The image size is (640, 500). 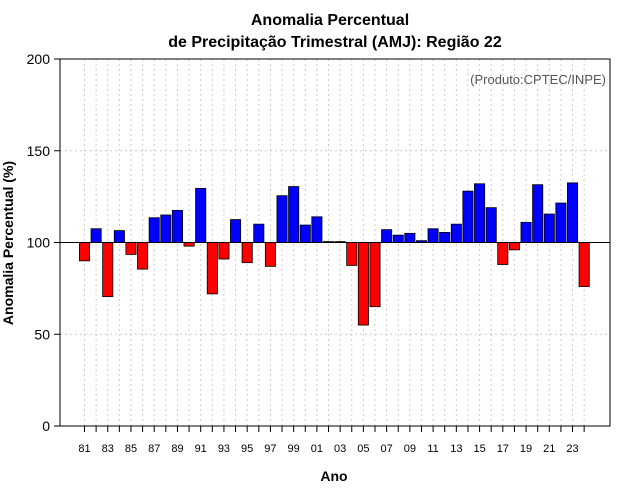 What do you see at coordinates (96, 235) in the screenshot?
I see `bar-1982` at bounding box center [96, 235].